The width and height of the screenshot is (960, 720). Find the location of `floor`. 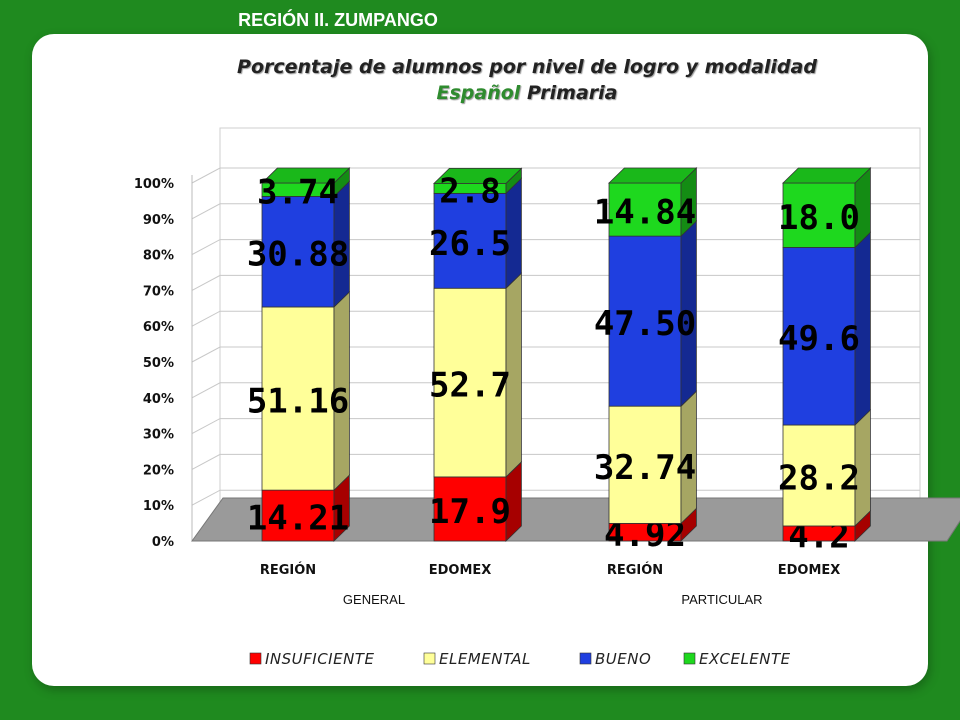

floor is located at coordinates (575, 519).